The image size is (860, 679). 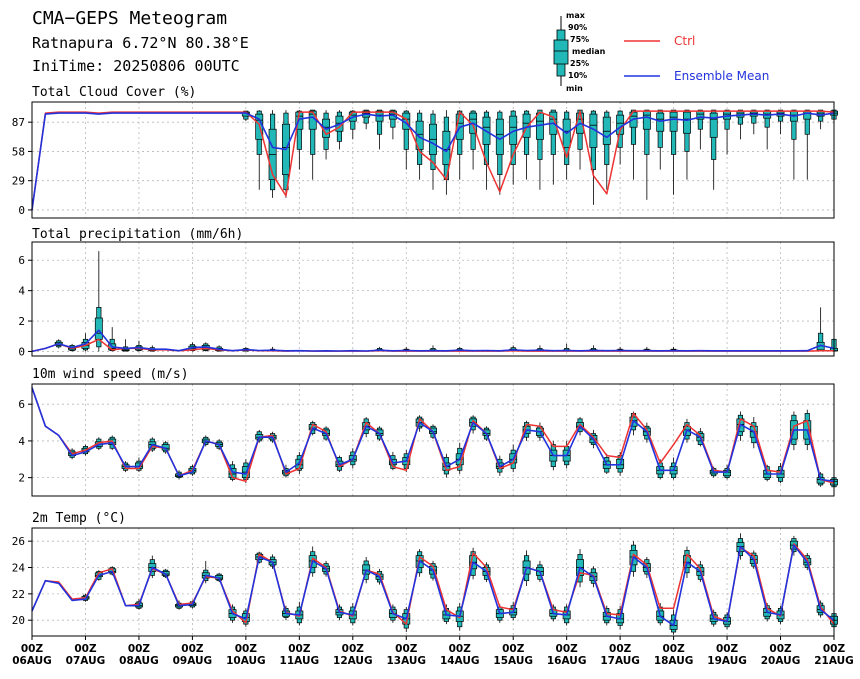 I want to click on panel-title: Total precipitation (mm/6h), so click(x=137, y=234).